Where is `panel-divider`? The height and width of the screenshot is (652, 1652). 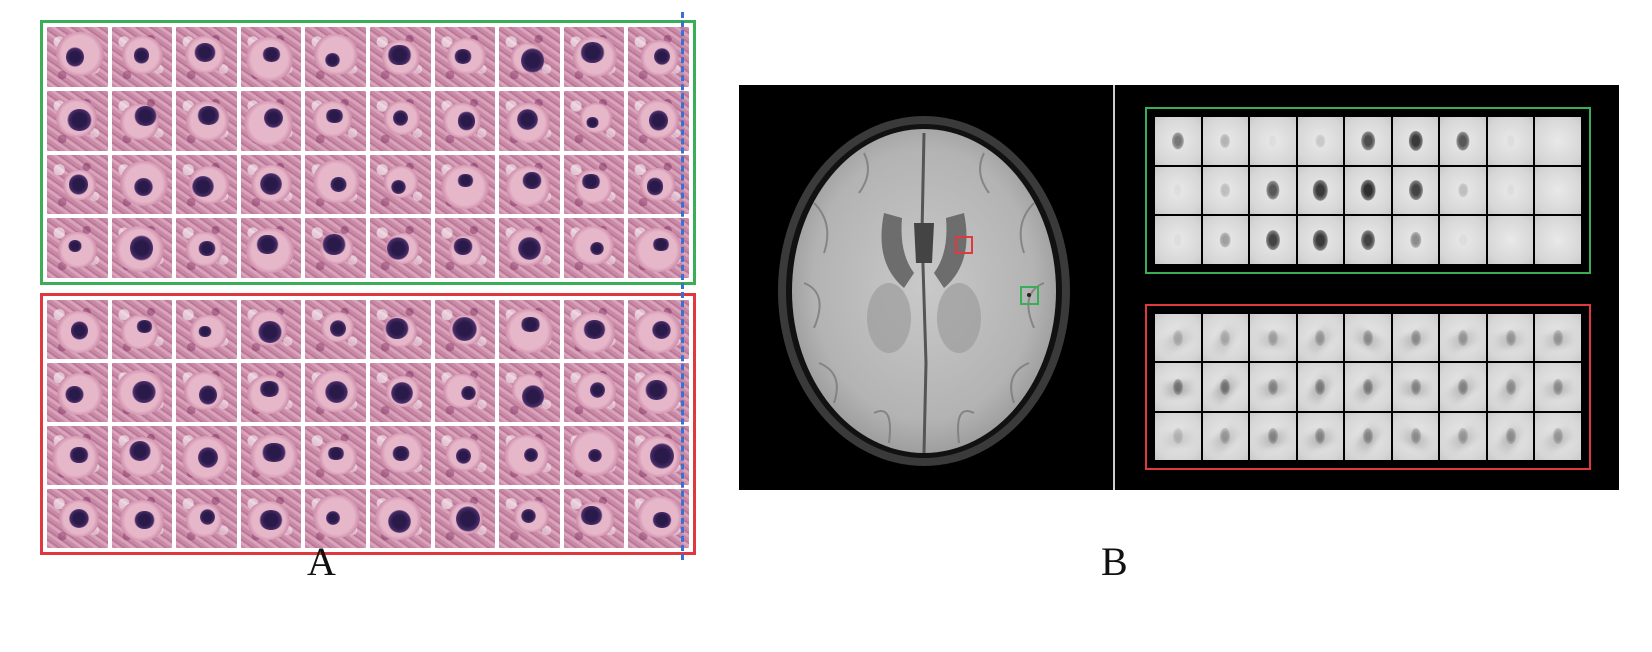 panel-divider is located at coordinates (682, 286).